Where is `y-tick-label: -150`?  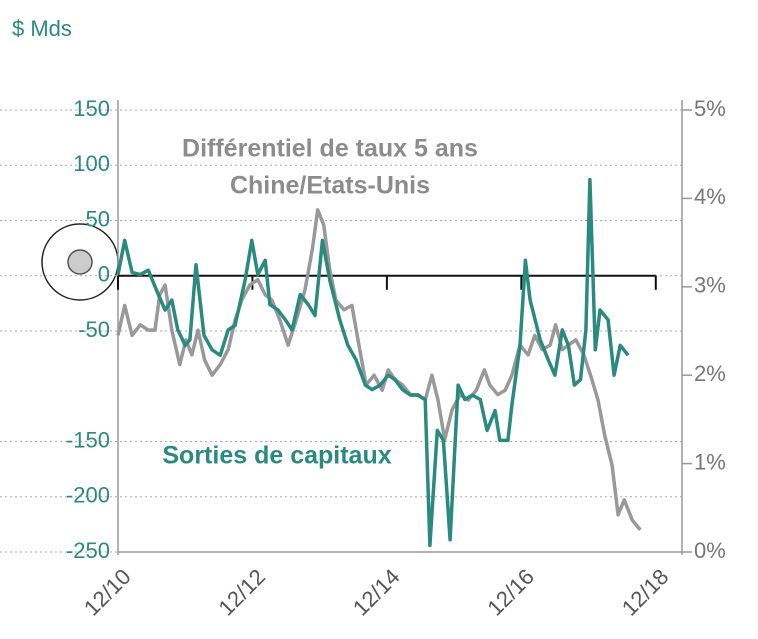
y-tick-label: -150 is located at coordinates (88, 439).